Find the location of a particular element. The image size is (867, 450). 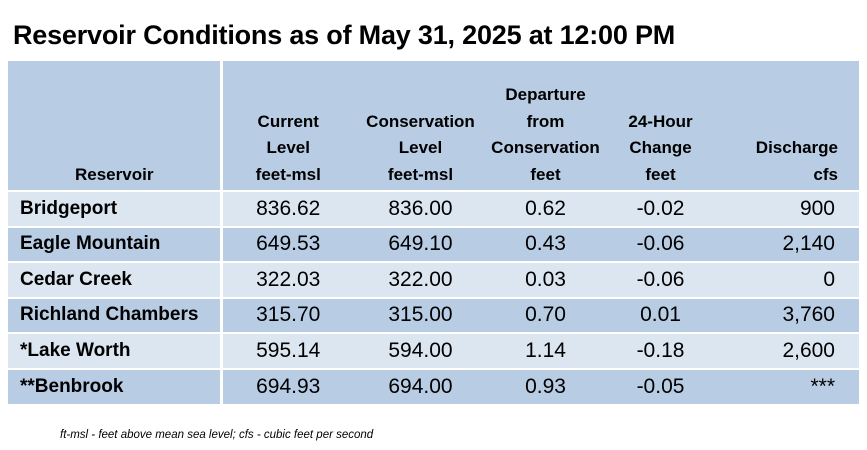

cell-discharge: *** is located at coordinates (822, 386).